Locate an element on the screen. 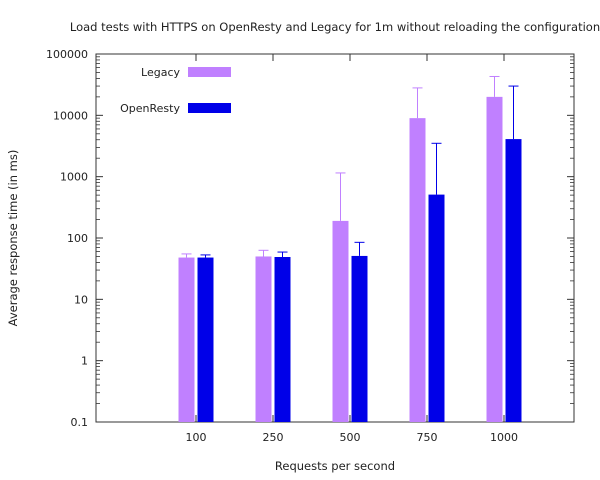 Image resolution: width=600 pixels, height=480 pixels. legend-label-openresty: OpenResty is located at coordinates (150, 108).